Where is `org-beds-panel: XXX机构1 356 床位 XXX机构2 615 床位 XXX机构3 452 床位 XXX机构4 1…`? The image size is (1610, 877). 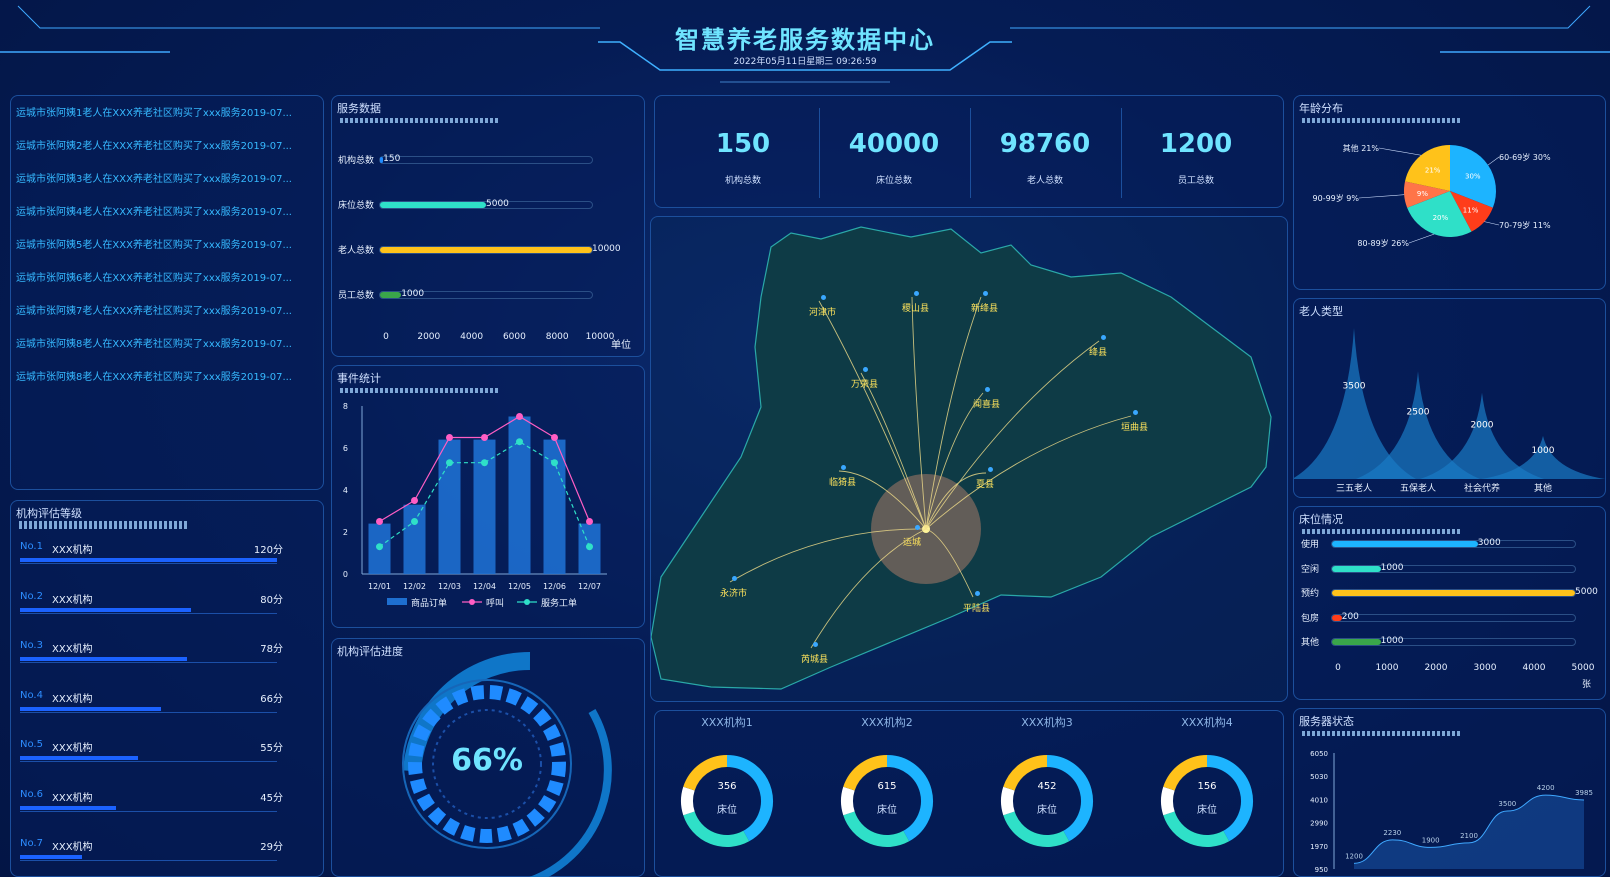 org-beds-panel: XXX机构1 356 床位 XXX机构2 615 床位 XXX机构3 452 床位 XXX机构4 1… is located at coordinates (969, 793).